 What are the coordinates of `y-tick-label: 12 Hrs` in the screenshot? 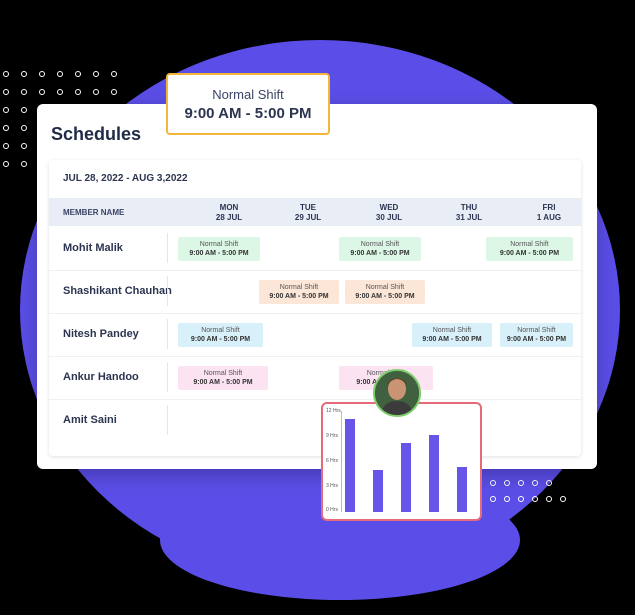 It's located at (333, 411).